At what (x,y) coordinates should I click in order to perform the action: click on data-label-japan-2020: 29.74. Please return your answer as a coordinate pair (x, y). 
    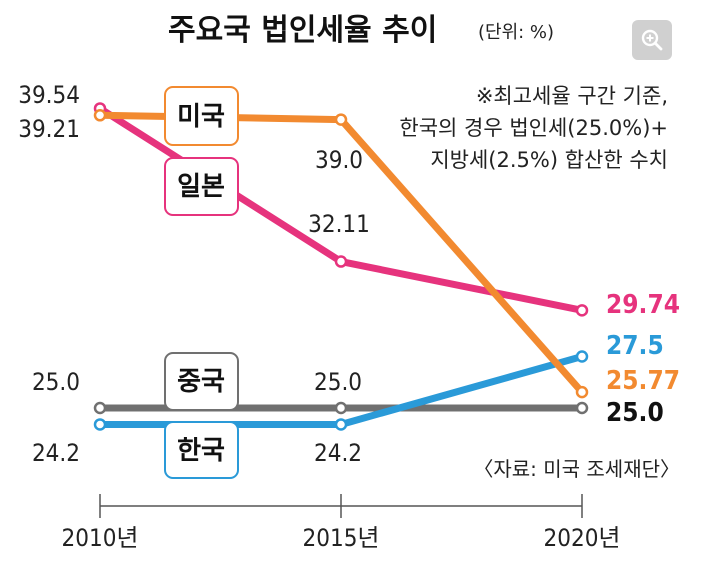
    Looking at the image, I should click on (643, 305).